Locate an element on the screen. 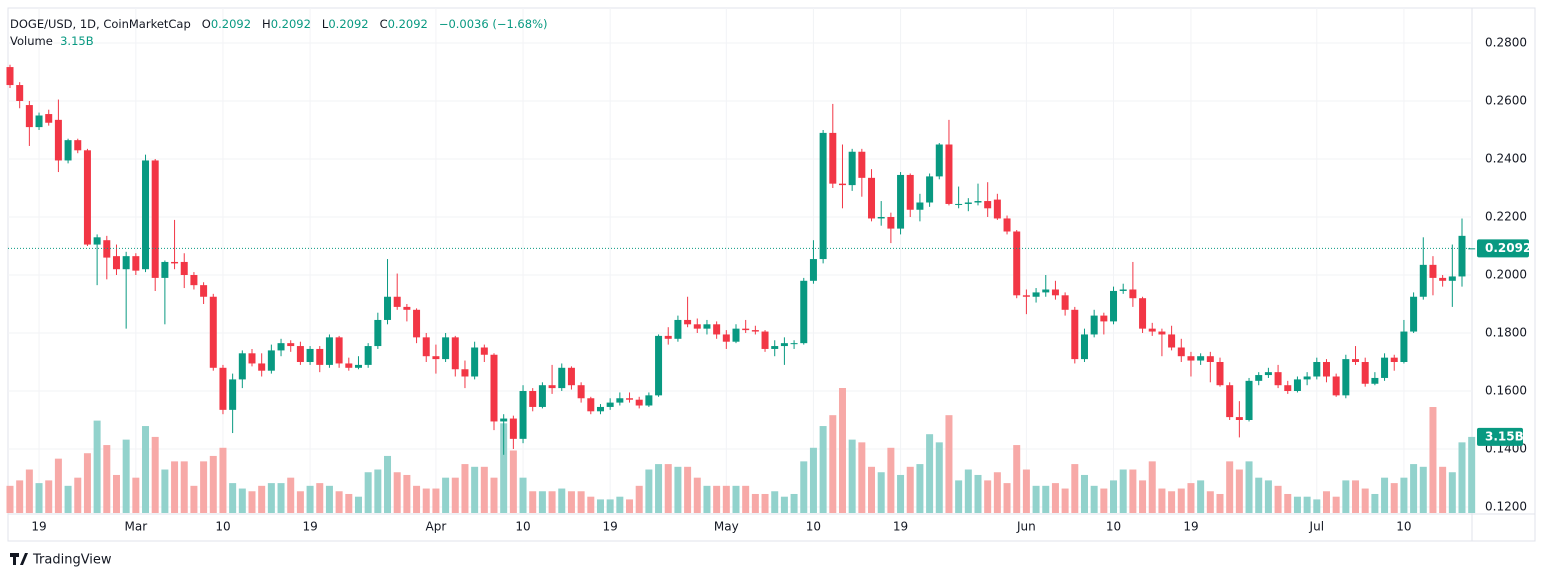 Image resolution: width=1544 pixels, height=577 pixels. l-value: 0.2092 is located at coordinates (348, 24).